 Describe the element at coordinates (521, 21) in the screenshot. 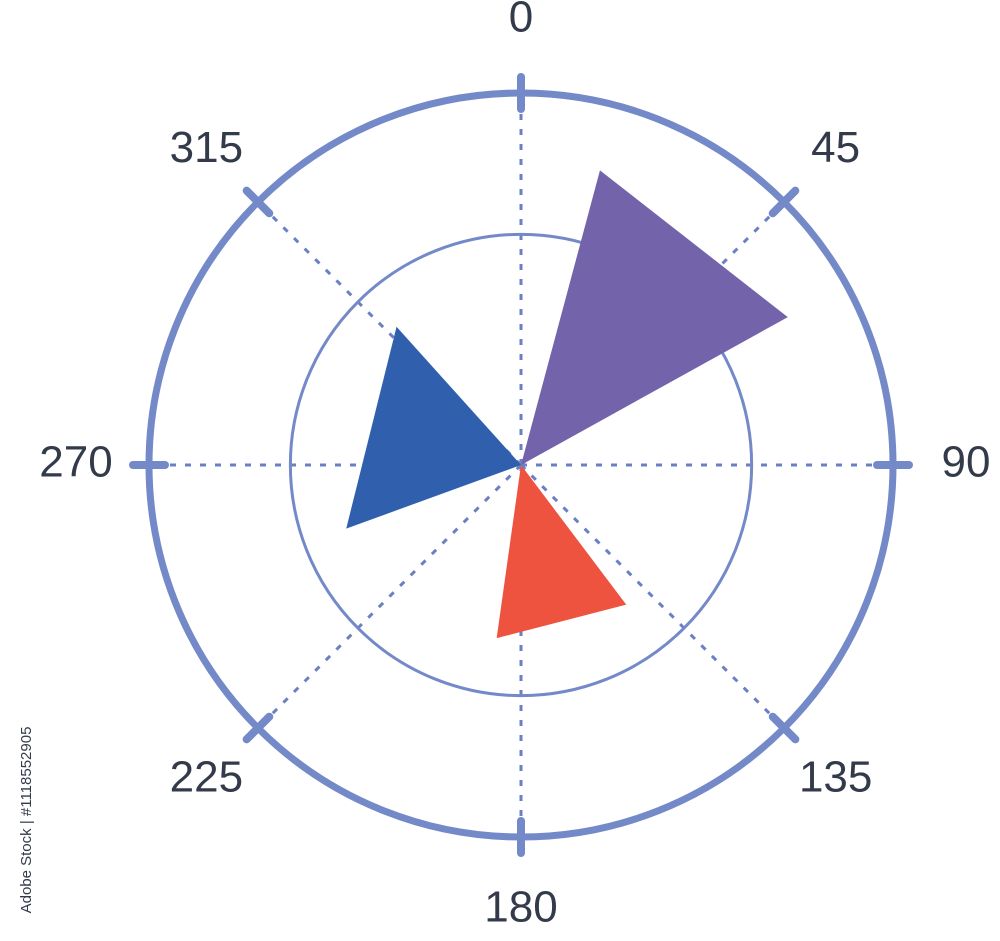

I see `angle-tick-label: 0` at that location.